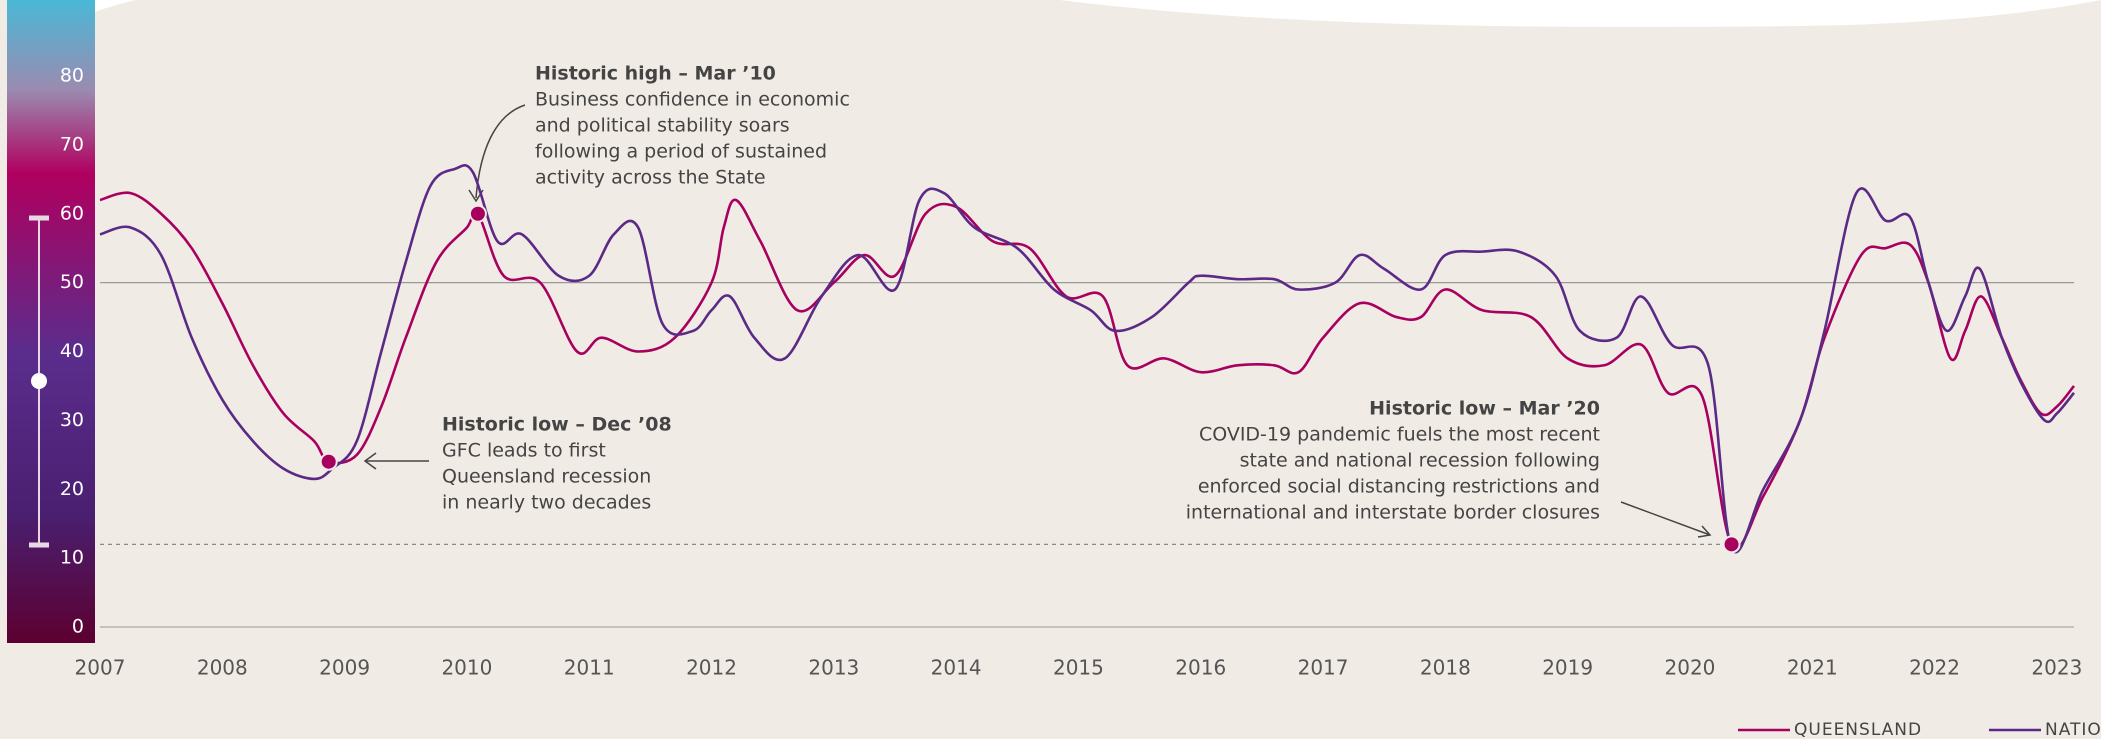 The image size is (2101, 739). What do you see at coordinates (681, 152) in the screenshot?
I see `annotation-text: following a period of sustained` at bounding box center [681, 152].